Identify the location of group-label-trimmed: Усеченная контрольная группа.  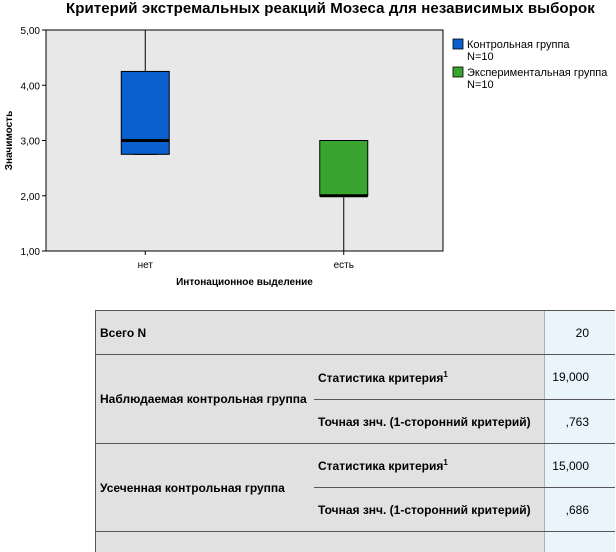
(204, 487).